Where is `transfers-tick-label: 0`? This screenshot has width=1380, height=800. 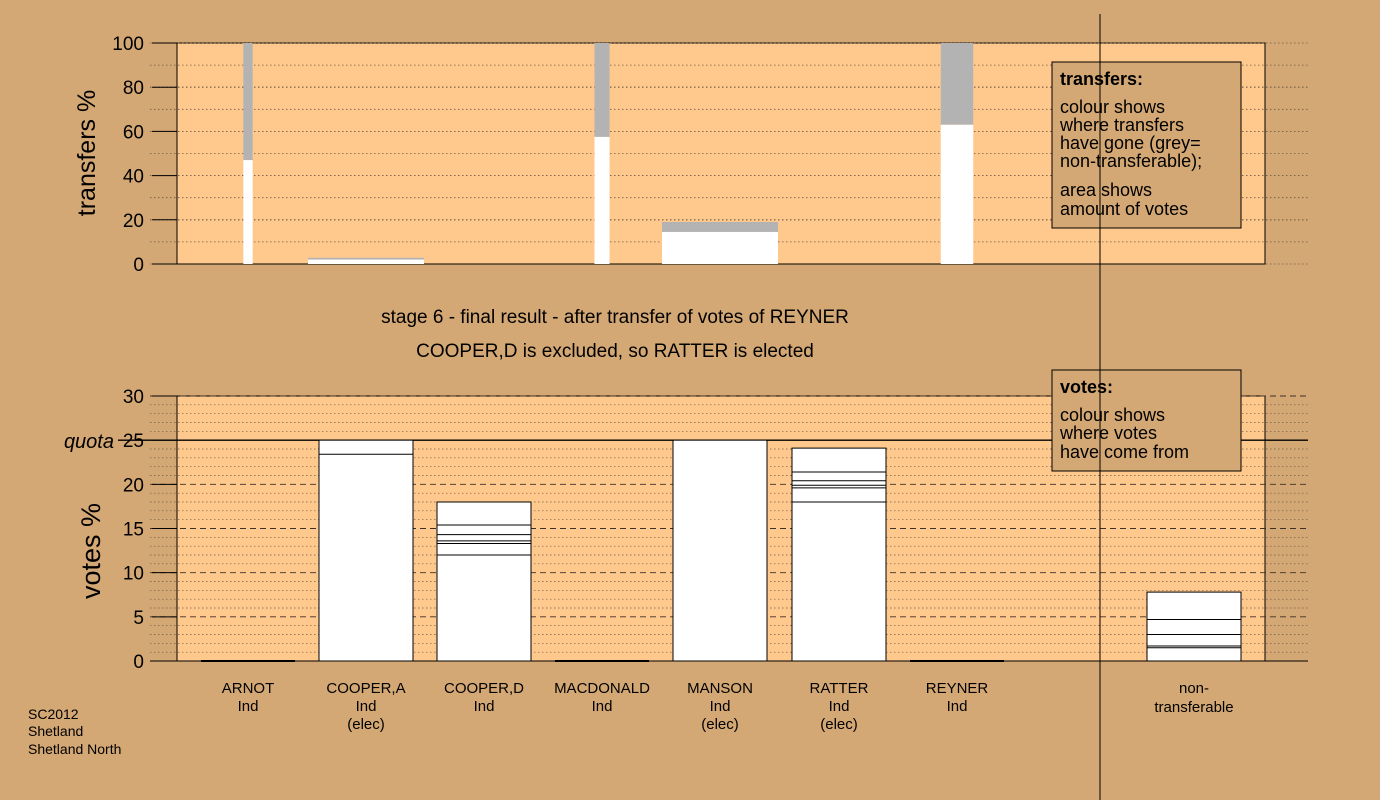
transfers-tick-label: 0 is located at coordinates (138, 265).